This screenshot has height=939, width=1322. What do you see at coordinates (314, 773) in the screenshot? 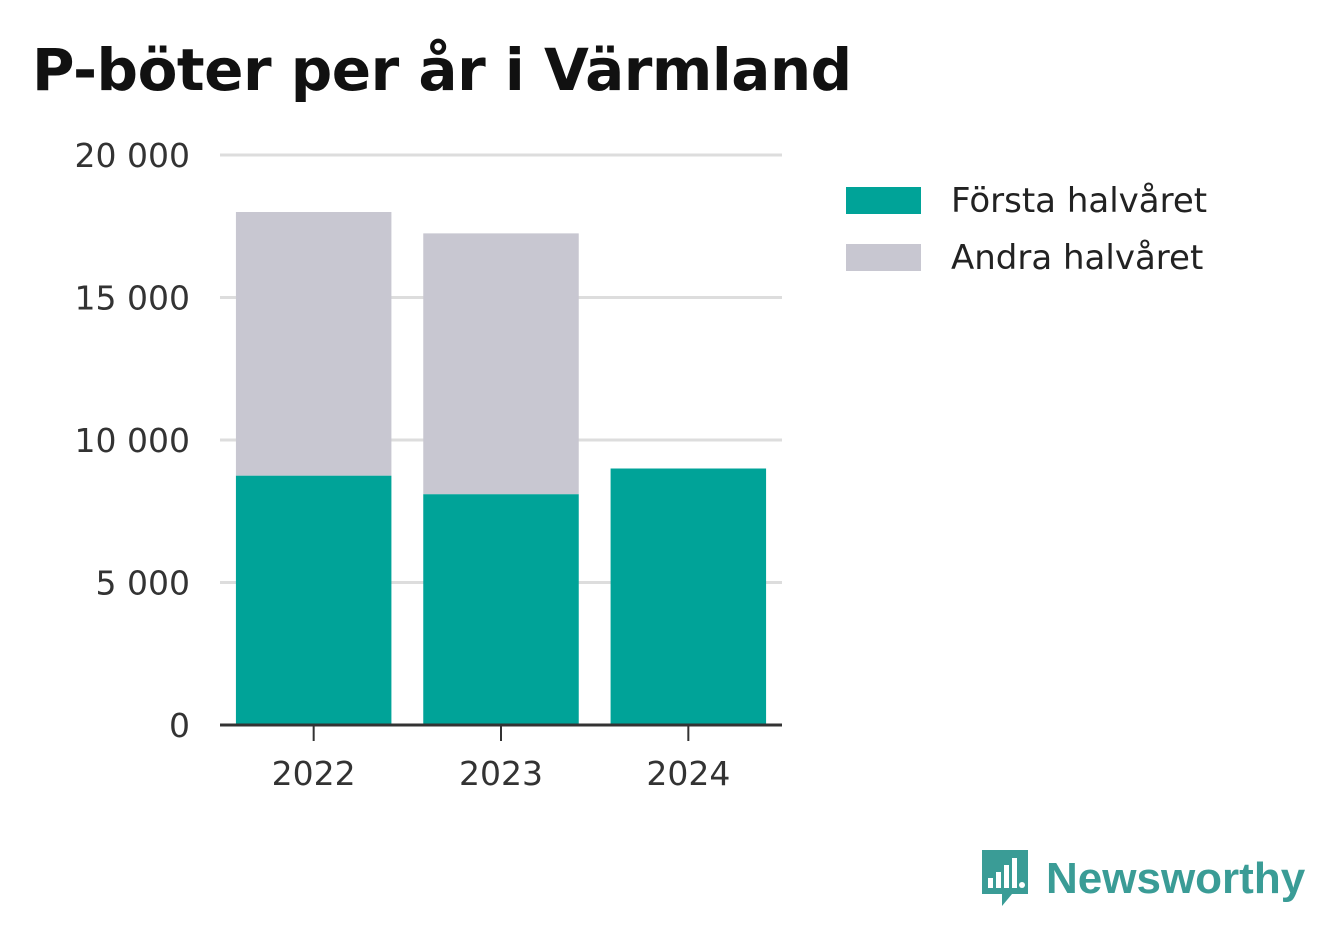
I see `x-tick-label: 2022` at bounding box center [314, 773].